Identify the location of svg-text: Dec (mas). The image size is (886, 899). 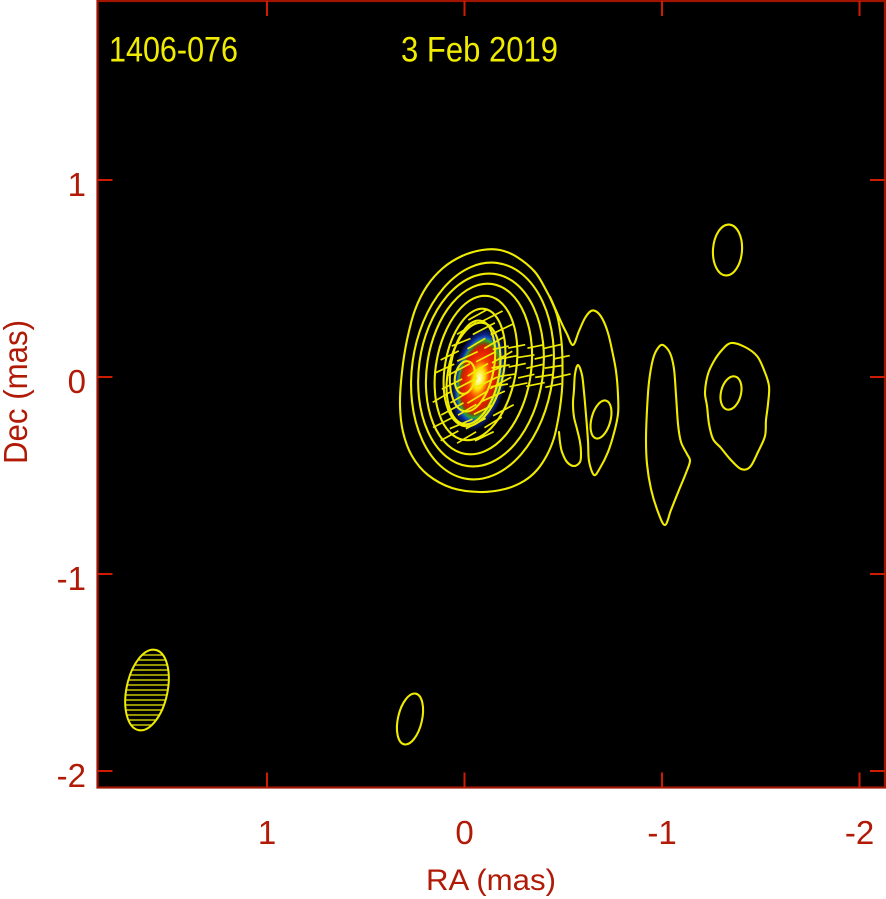
(17, 392).